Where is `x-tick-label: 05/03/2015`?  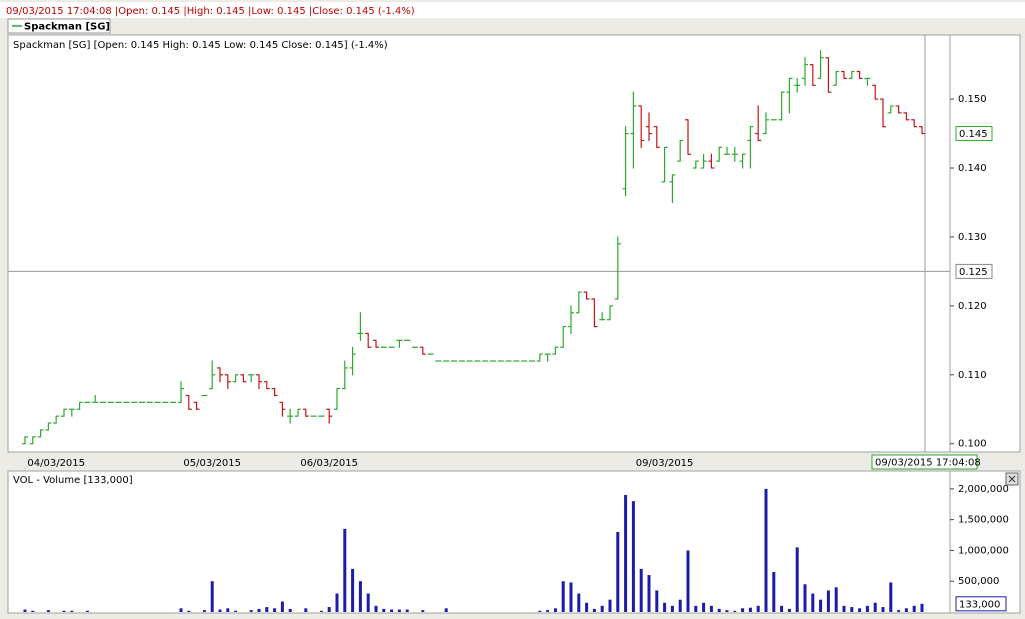
x-tick-label: 05/03/2015 is located at coordinates (212, 463).